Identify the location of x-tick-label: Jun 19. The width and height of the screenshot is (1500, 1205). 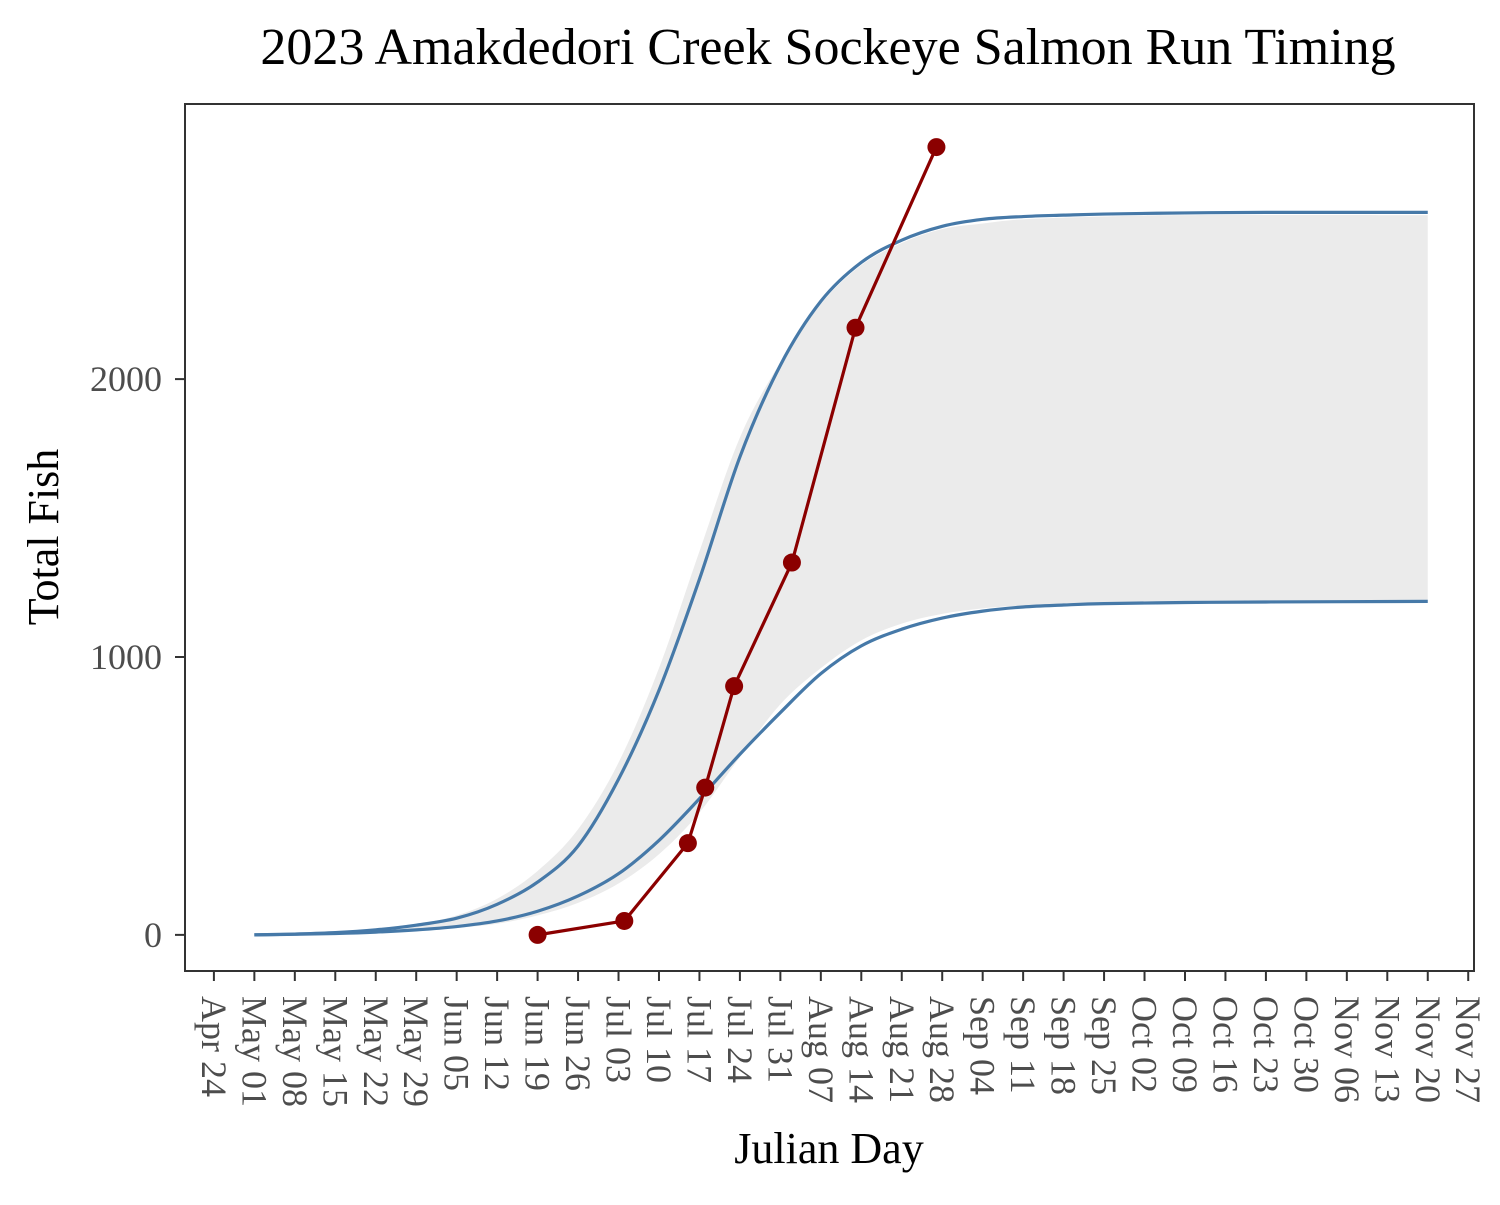
(538, 1043).